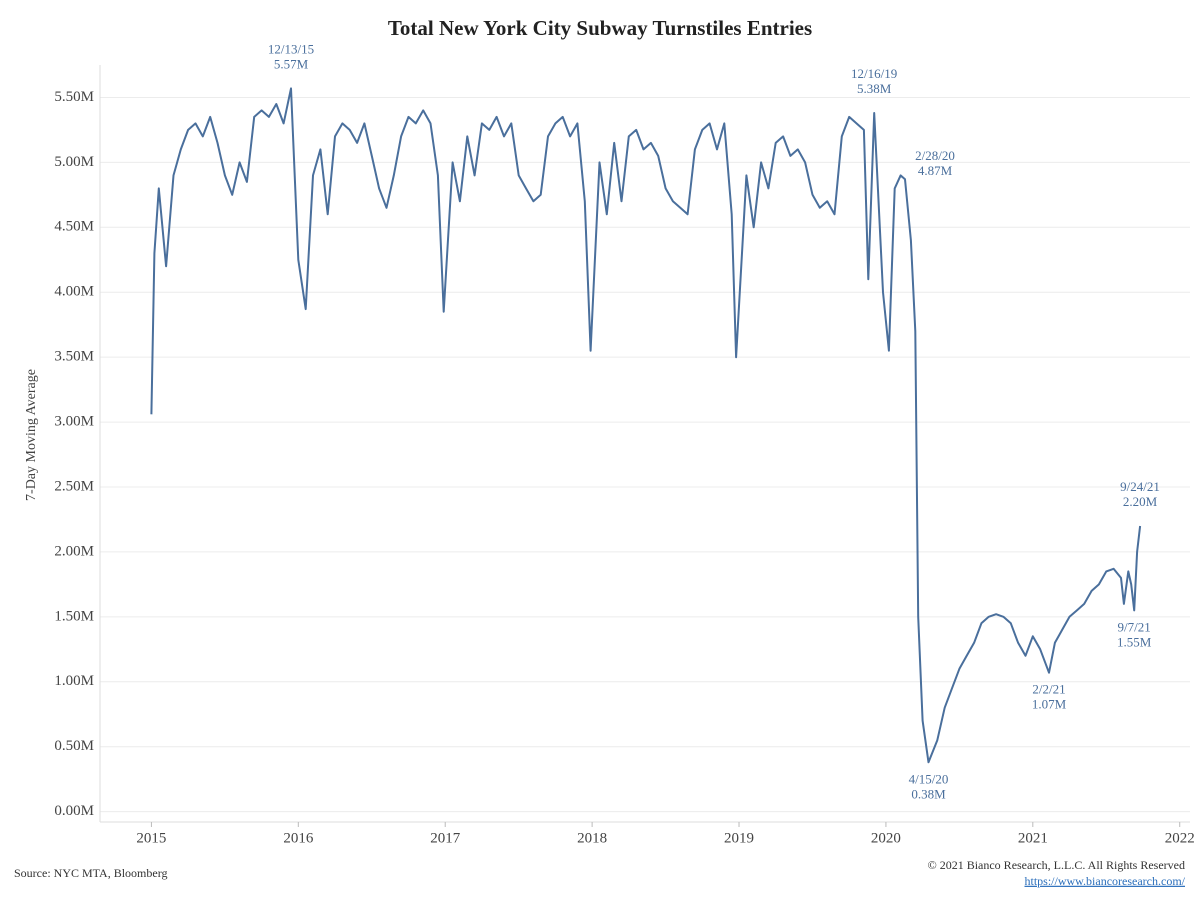  Describe the element at coordinates (90, 873) in the screenshot. I see `source: Source: NYC MTA, Bloomberg` at that location.